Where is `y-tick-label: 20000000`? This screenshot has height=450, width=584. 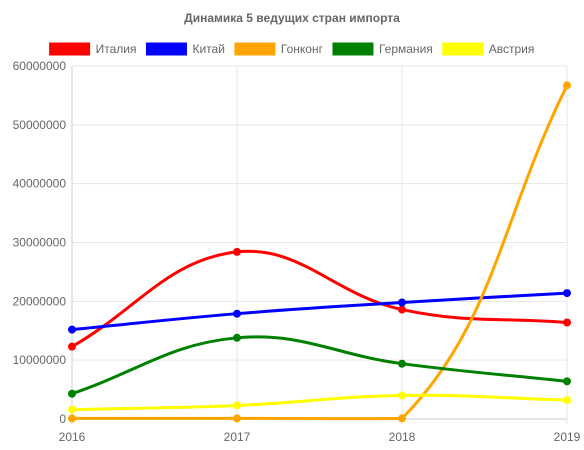 y-tick-label: 20000000 is located at coordinates (40, 301).